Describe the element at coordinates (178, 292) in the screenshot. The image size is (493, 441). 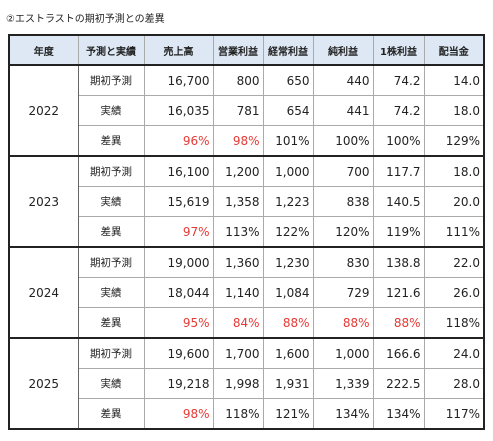
I see `value-cell: 18,044` at that location.